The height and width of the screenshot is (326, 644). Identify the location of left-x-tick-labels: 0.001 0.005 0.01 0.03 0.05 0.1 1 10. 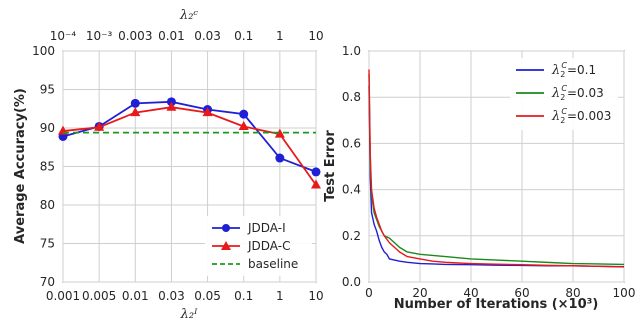
(185, 296).